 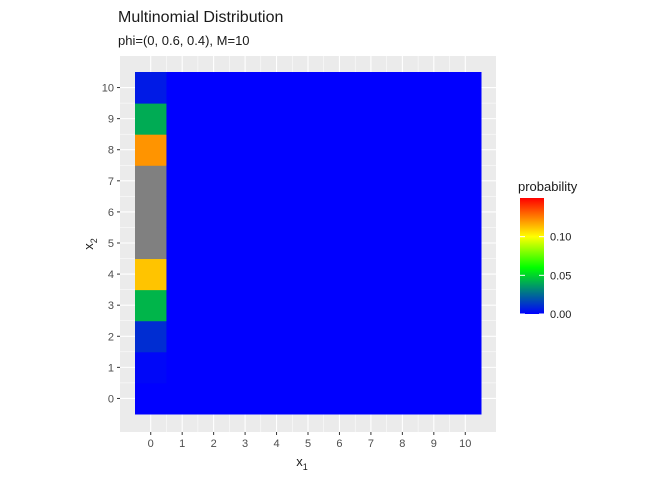 What do you see at coordinates (184, 40) in the screenshot?
I see `chart-subtitle: phi=(0, 0.6, 0.4), M=10` at bounding box center [184, 40].